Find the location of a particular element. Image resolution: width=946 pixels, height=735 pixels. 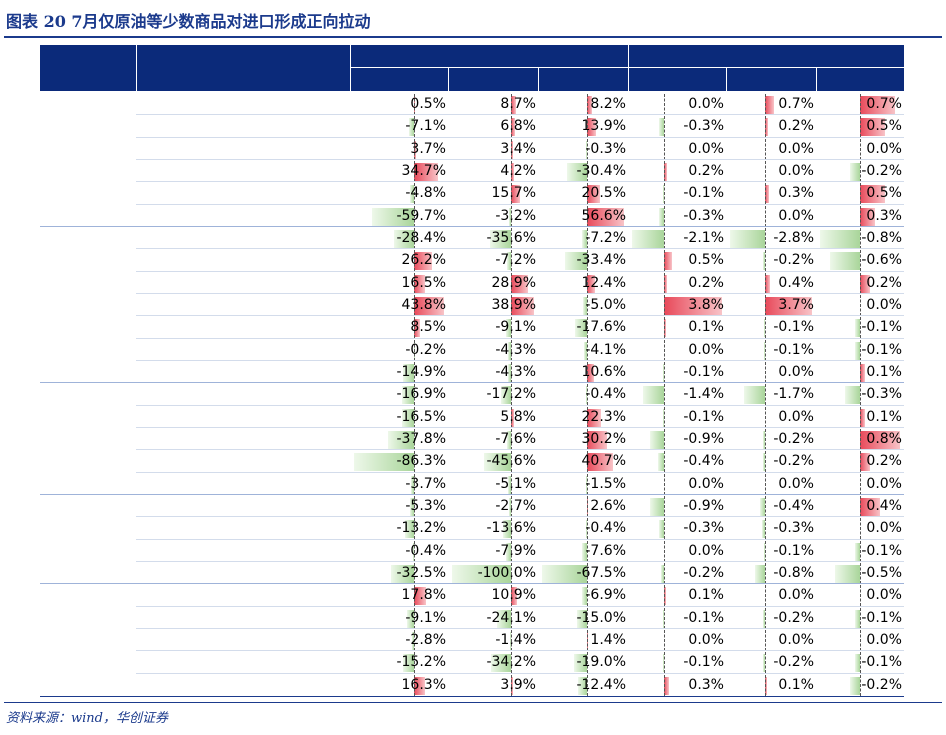

value-cell: 38.9% is located at coordinates (493, 305).